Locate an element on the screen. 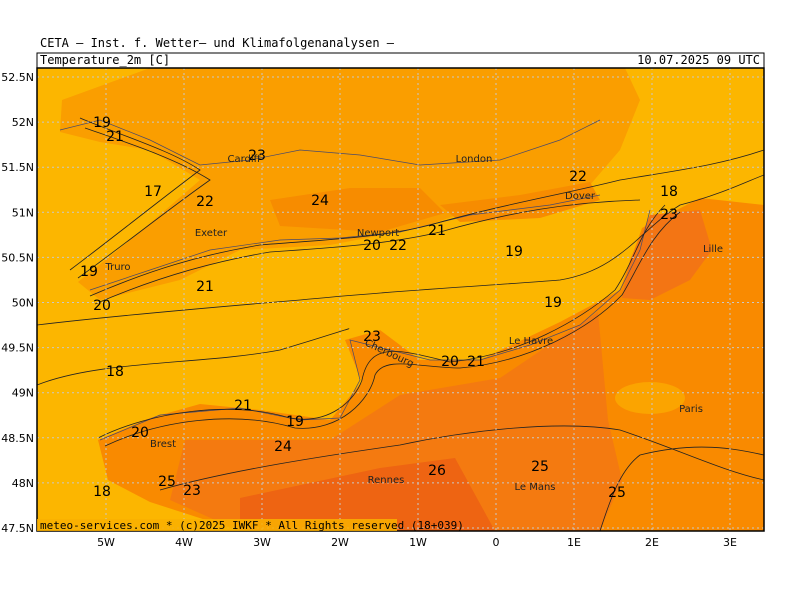 Image resolution: width=800 pixels, height=604 pixels. place-name: Cardiff is located at coordinates (244, 159).